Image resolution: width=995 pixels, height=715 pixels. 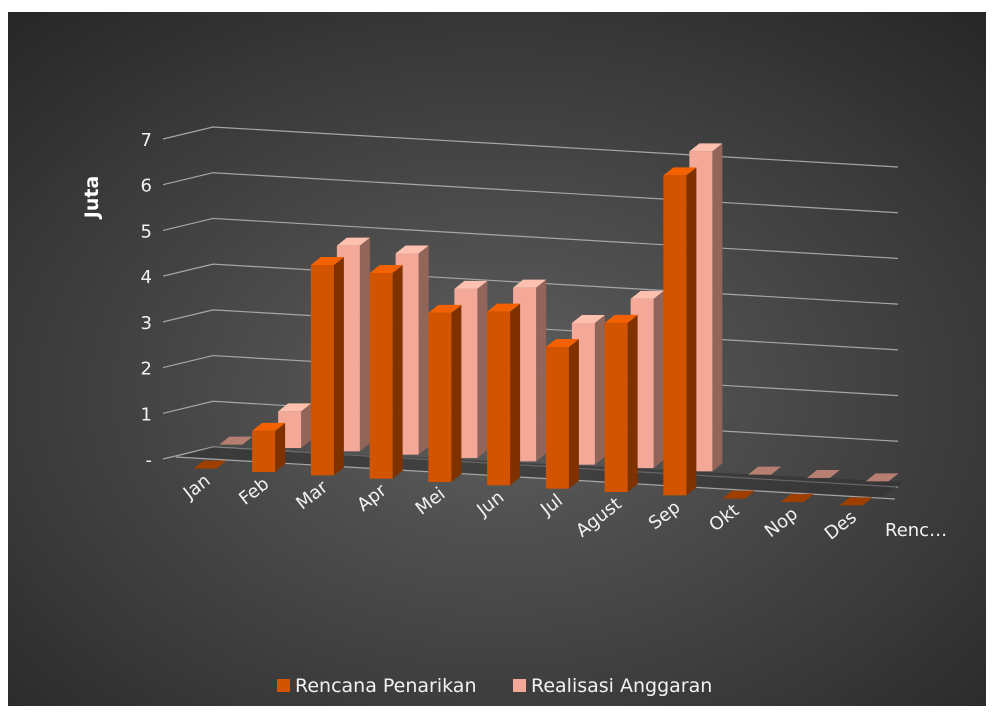 I want to click on y-axis-label: Juta, so click(x=92, y=198).